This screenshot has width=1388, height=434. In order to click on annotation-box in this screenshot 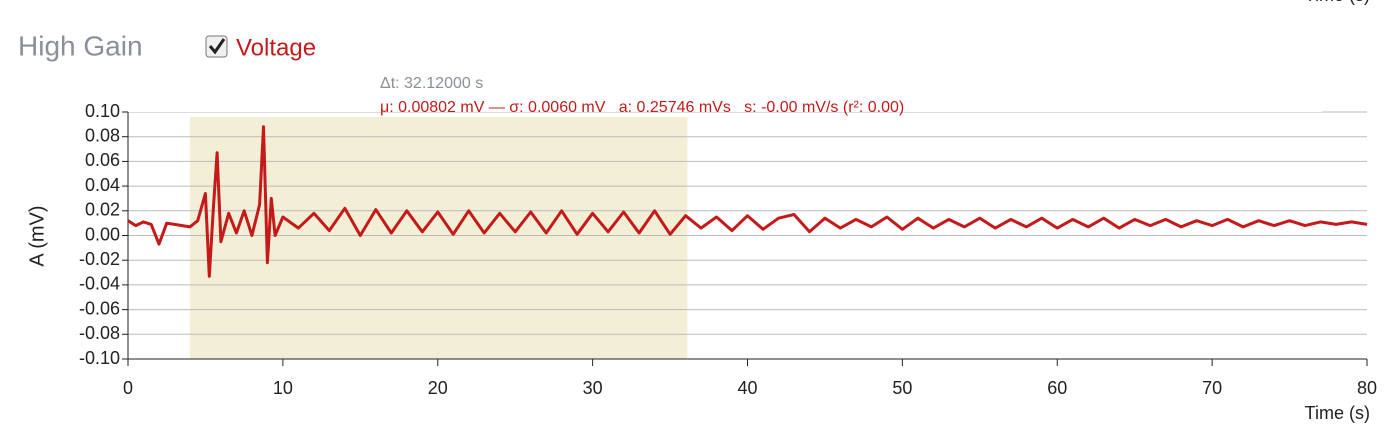, I will do `click(725, 92)`.